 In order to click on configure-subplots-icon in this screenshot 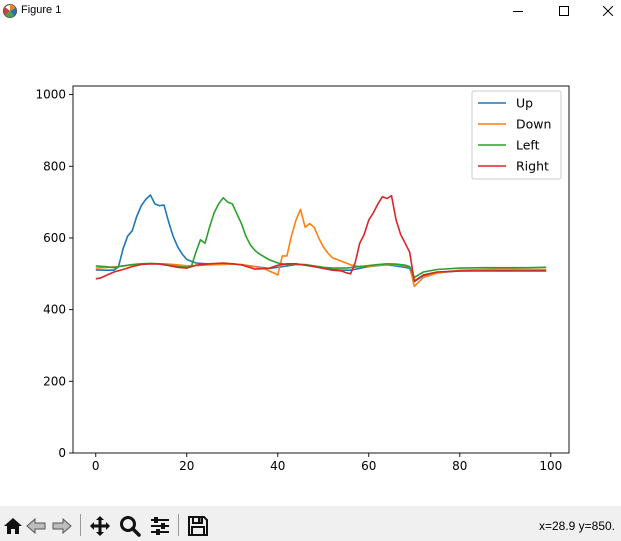, I will do `click(160, 526)`.